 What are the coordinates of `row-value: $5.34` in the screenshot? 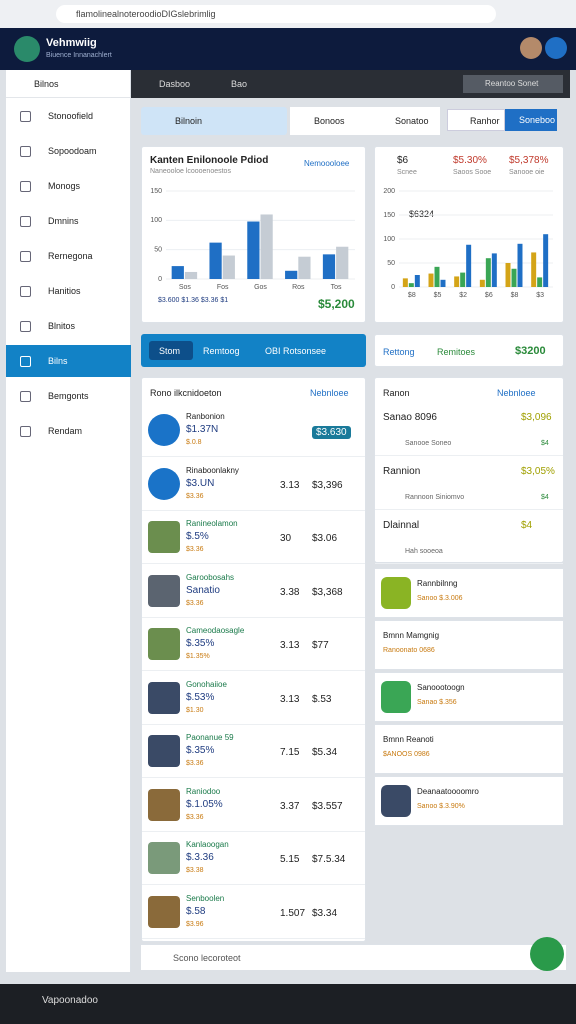 It's located at (325, 752).